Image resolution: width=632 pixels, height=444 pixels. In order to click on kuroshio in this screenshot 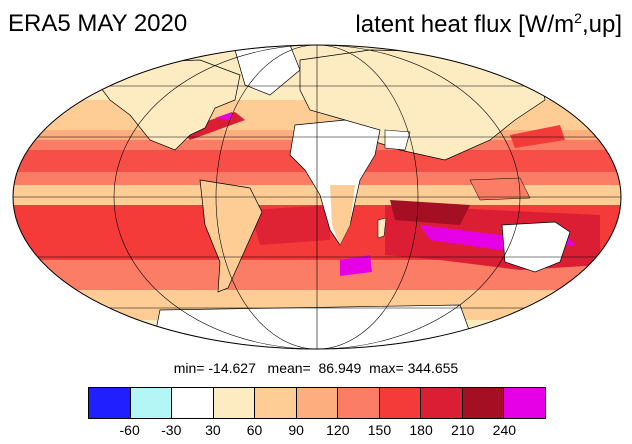, I will do `click(537, 136)`.